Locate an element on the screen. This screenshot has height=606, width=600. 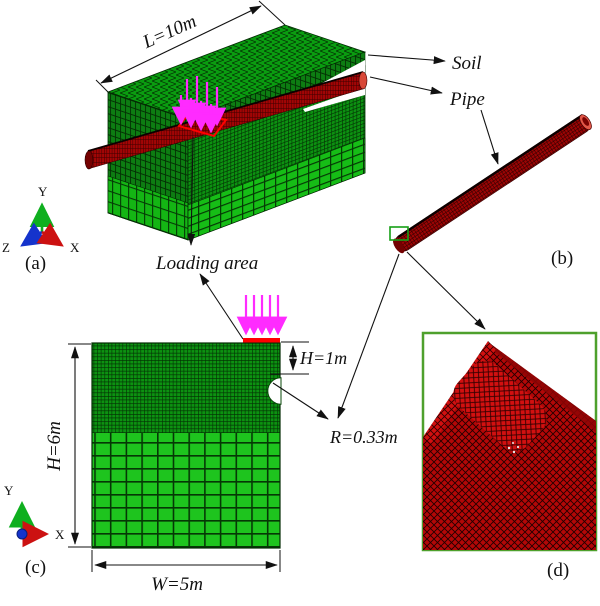
label-H1m: H=1m is located at coordinates (323, 358).